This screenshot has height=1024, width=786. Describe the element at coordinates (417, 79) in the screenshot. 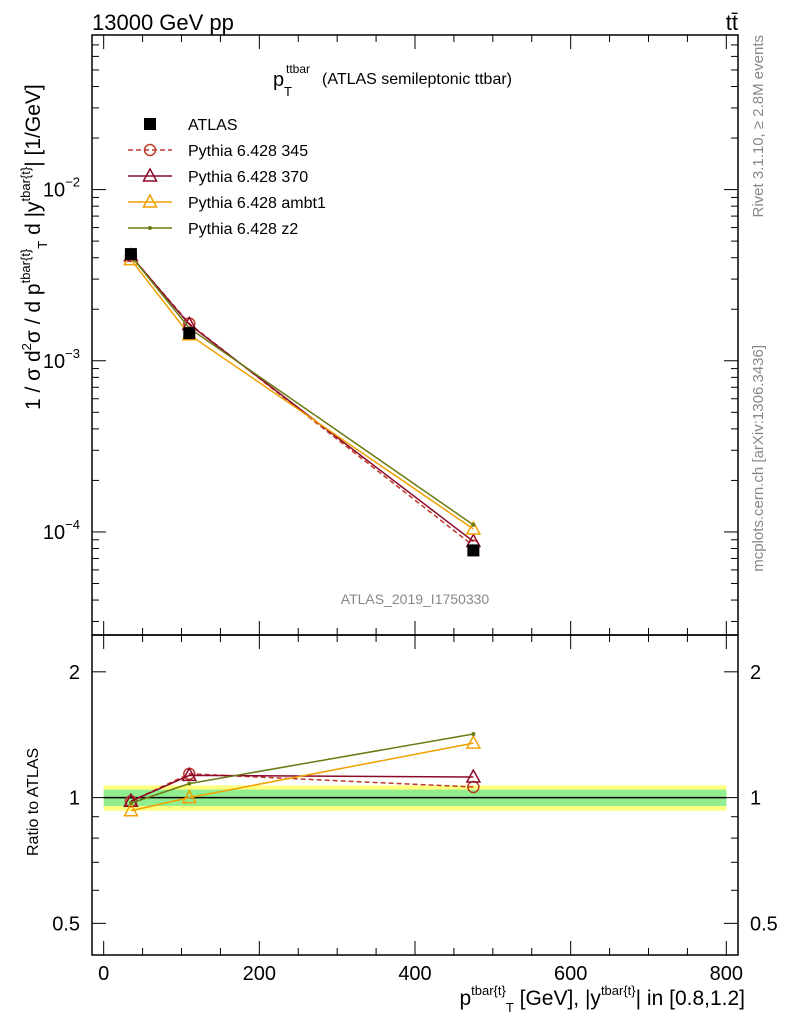

I see `title-rest: (ATLAS semileptonic ttbar)` at that location.